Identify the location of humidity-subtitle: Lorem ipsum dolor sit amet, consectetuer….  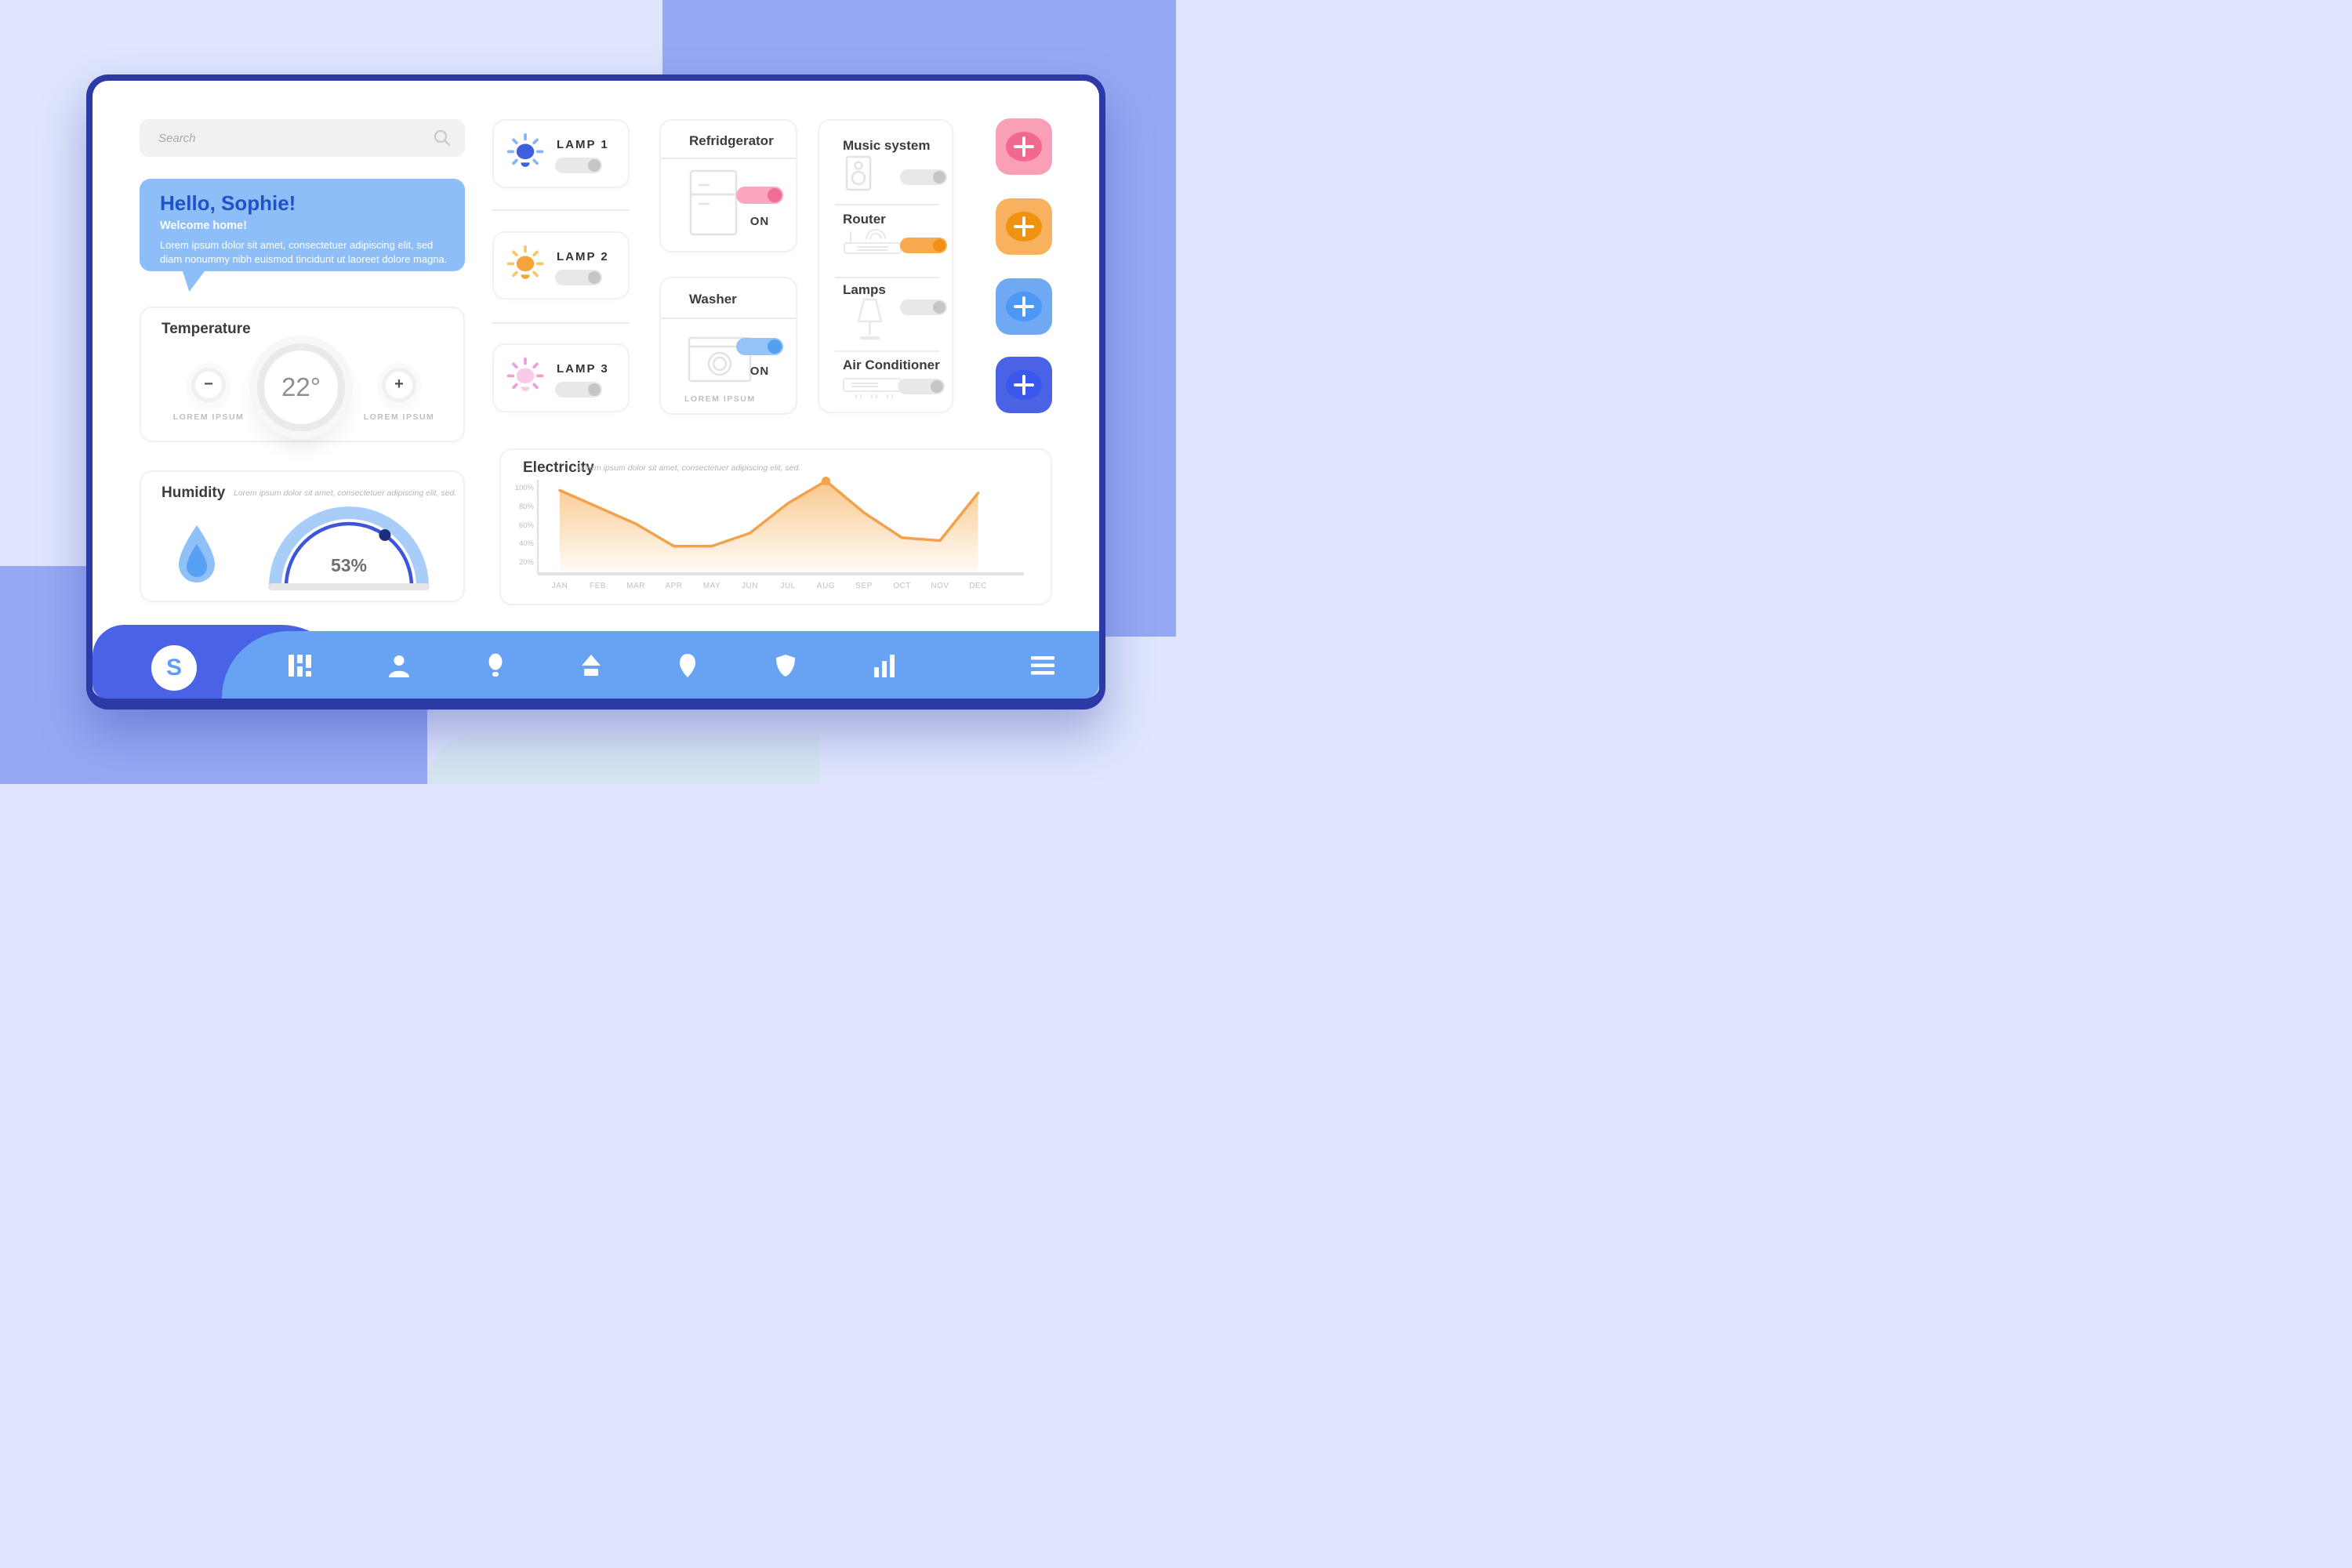
(345, 493).